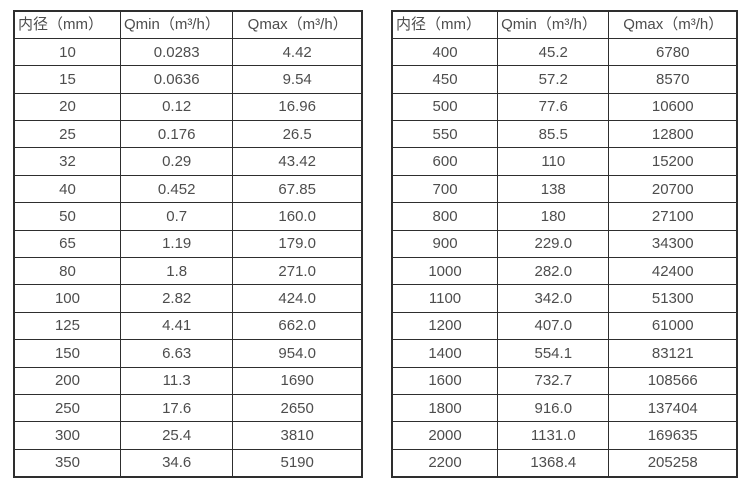  I want to click on table-cell: 25, so click(67, 134).